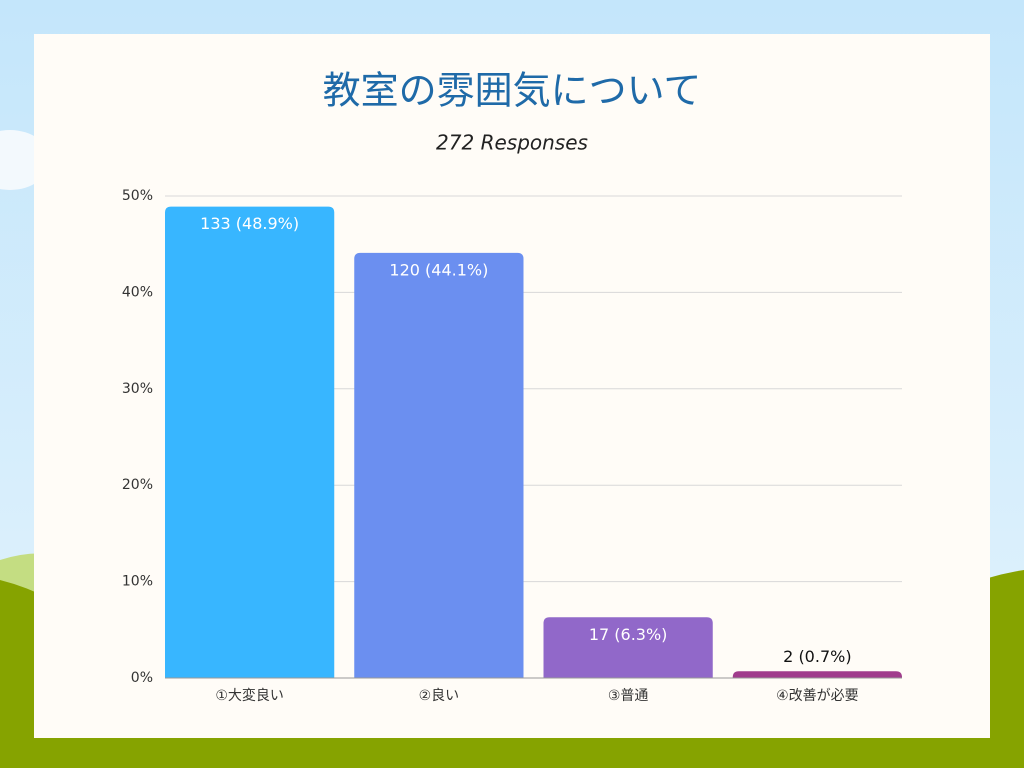 The image size is (1024, 768). I want to click on x-tick-label: ②良い, so click(439, 696).